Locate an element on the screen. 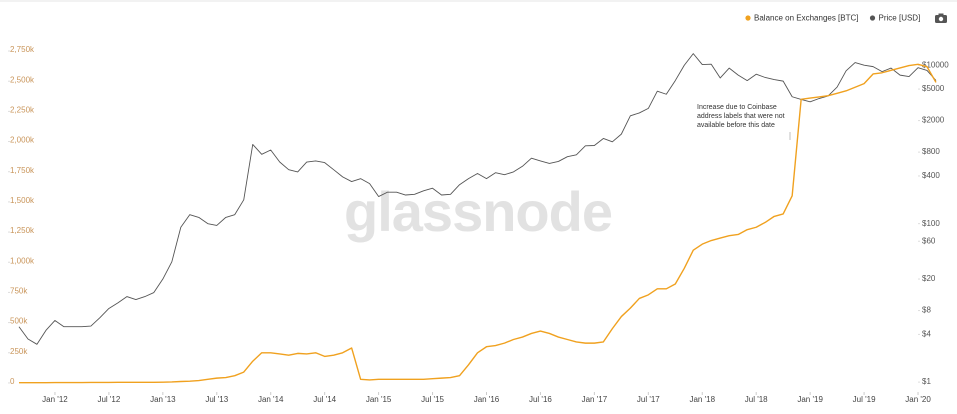 This screenshot has width=957, height=414. x-tick-label: Jul '17 is located at coordinates (648, 399).